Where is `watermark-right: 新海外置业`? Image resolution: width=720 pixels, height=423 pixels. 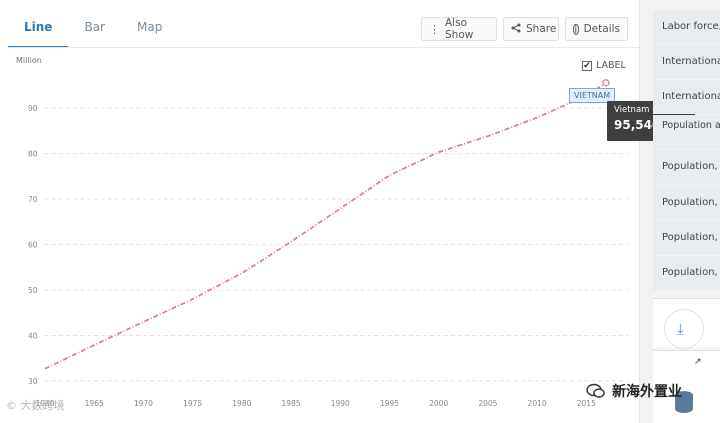
watermark-right: 新海外置业 is located at coordinates (634, 391).